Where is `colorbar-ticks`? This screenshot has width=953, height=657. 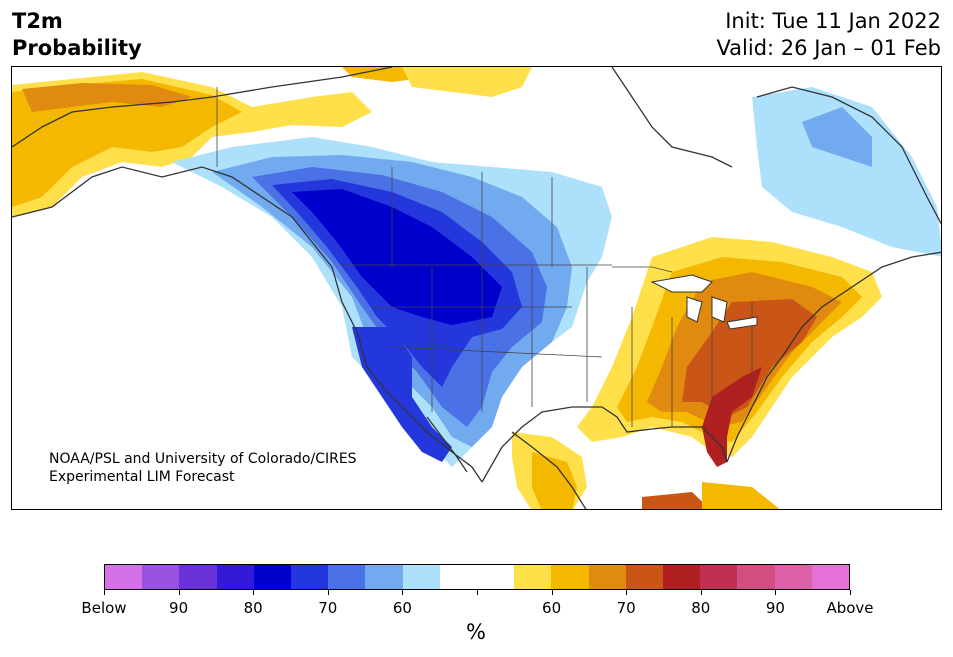
colorbar-ticks is located at coordinates (477, 594).